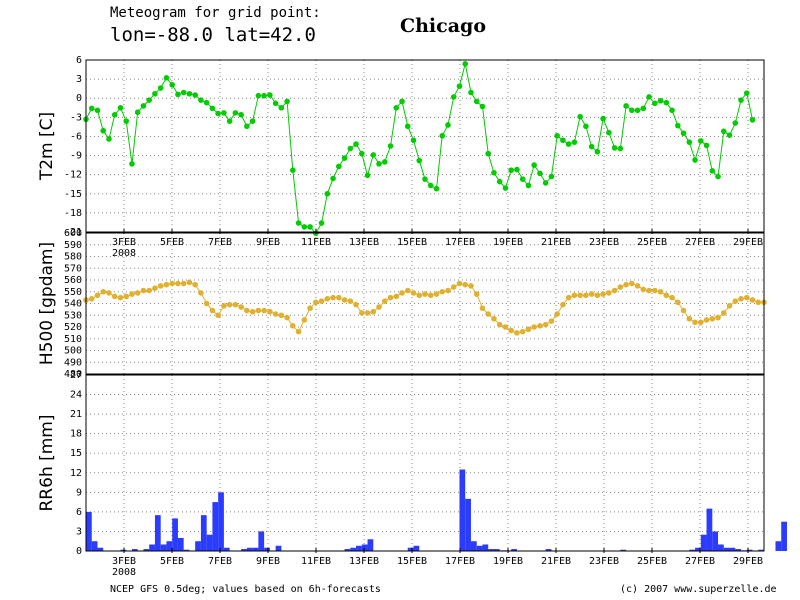  What do you see at coordinates (76, 395) in the screenshot?
I see `y-tick-label: 24` at bounding box center [76, 395].